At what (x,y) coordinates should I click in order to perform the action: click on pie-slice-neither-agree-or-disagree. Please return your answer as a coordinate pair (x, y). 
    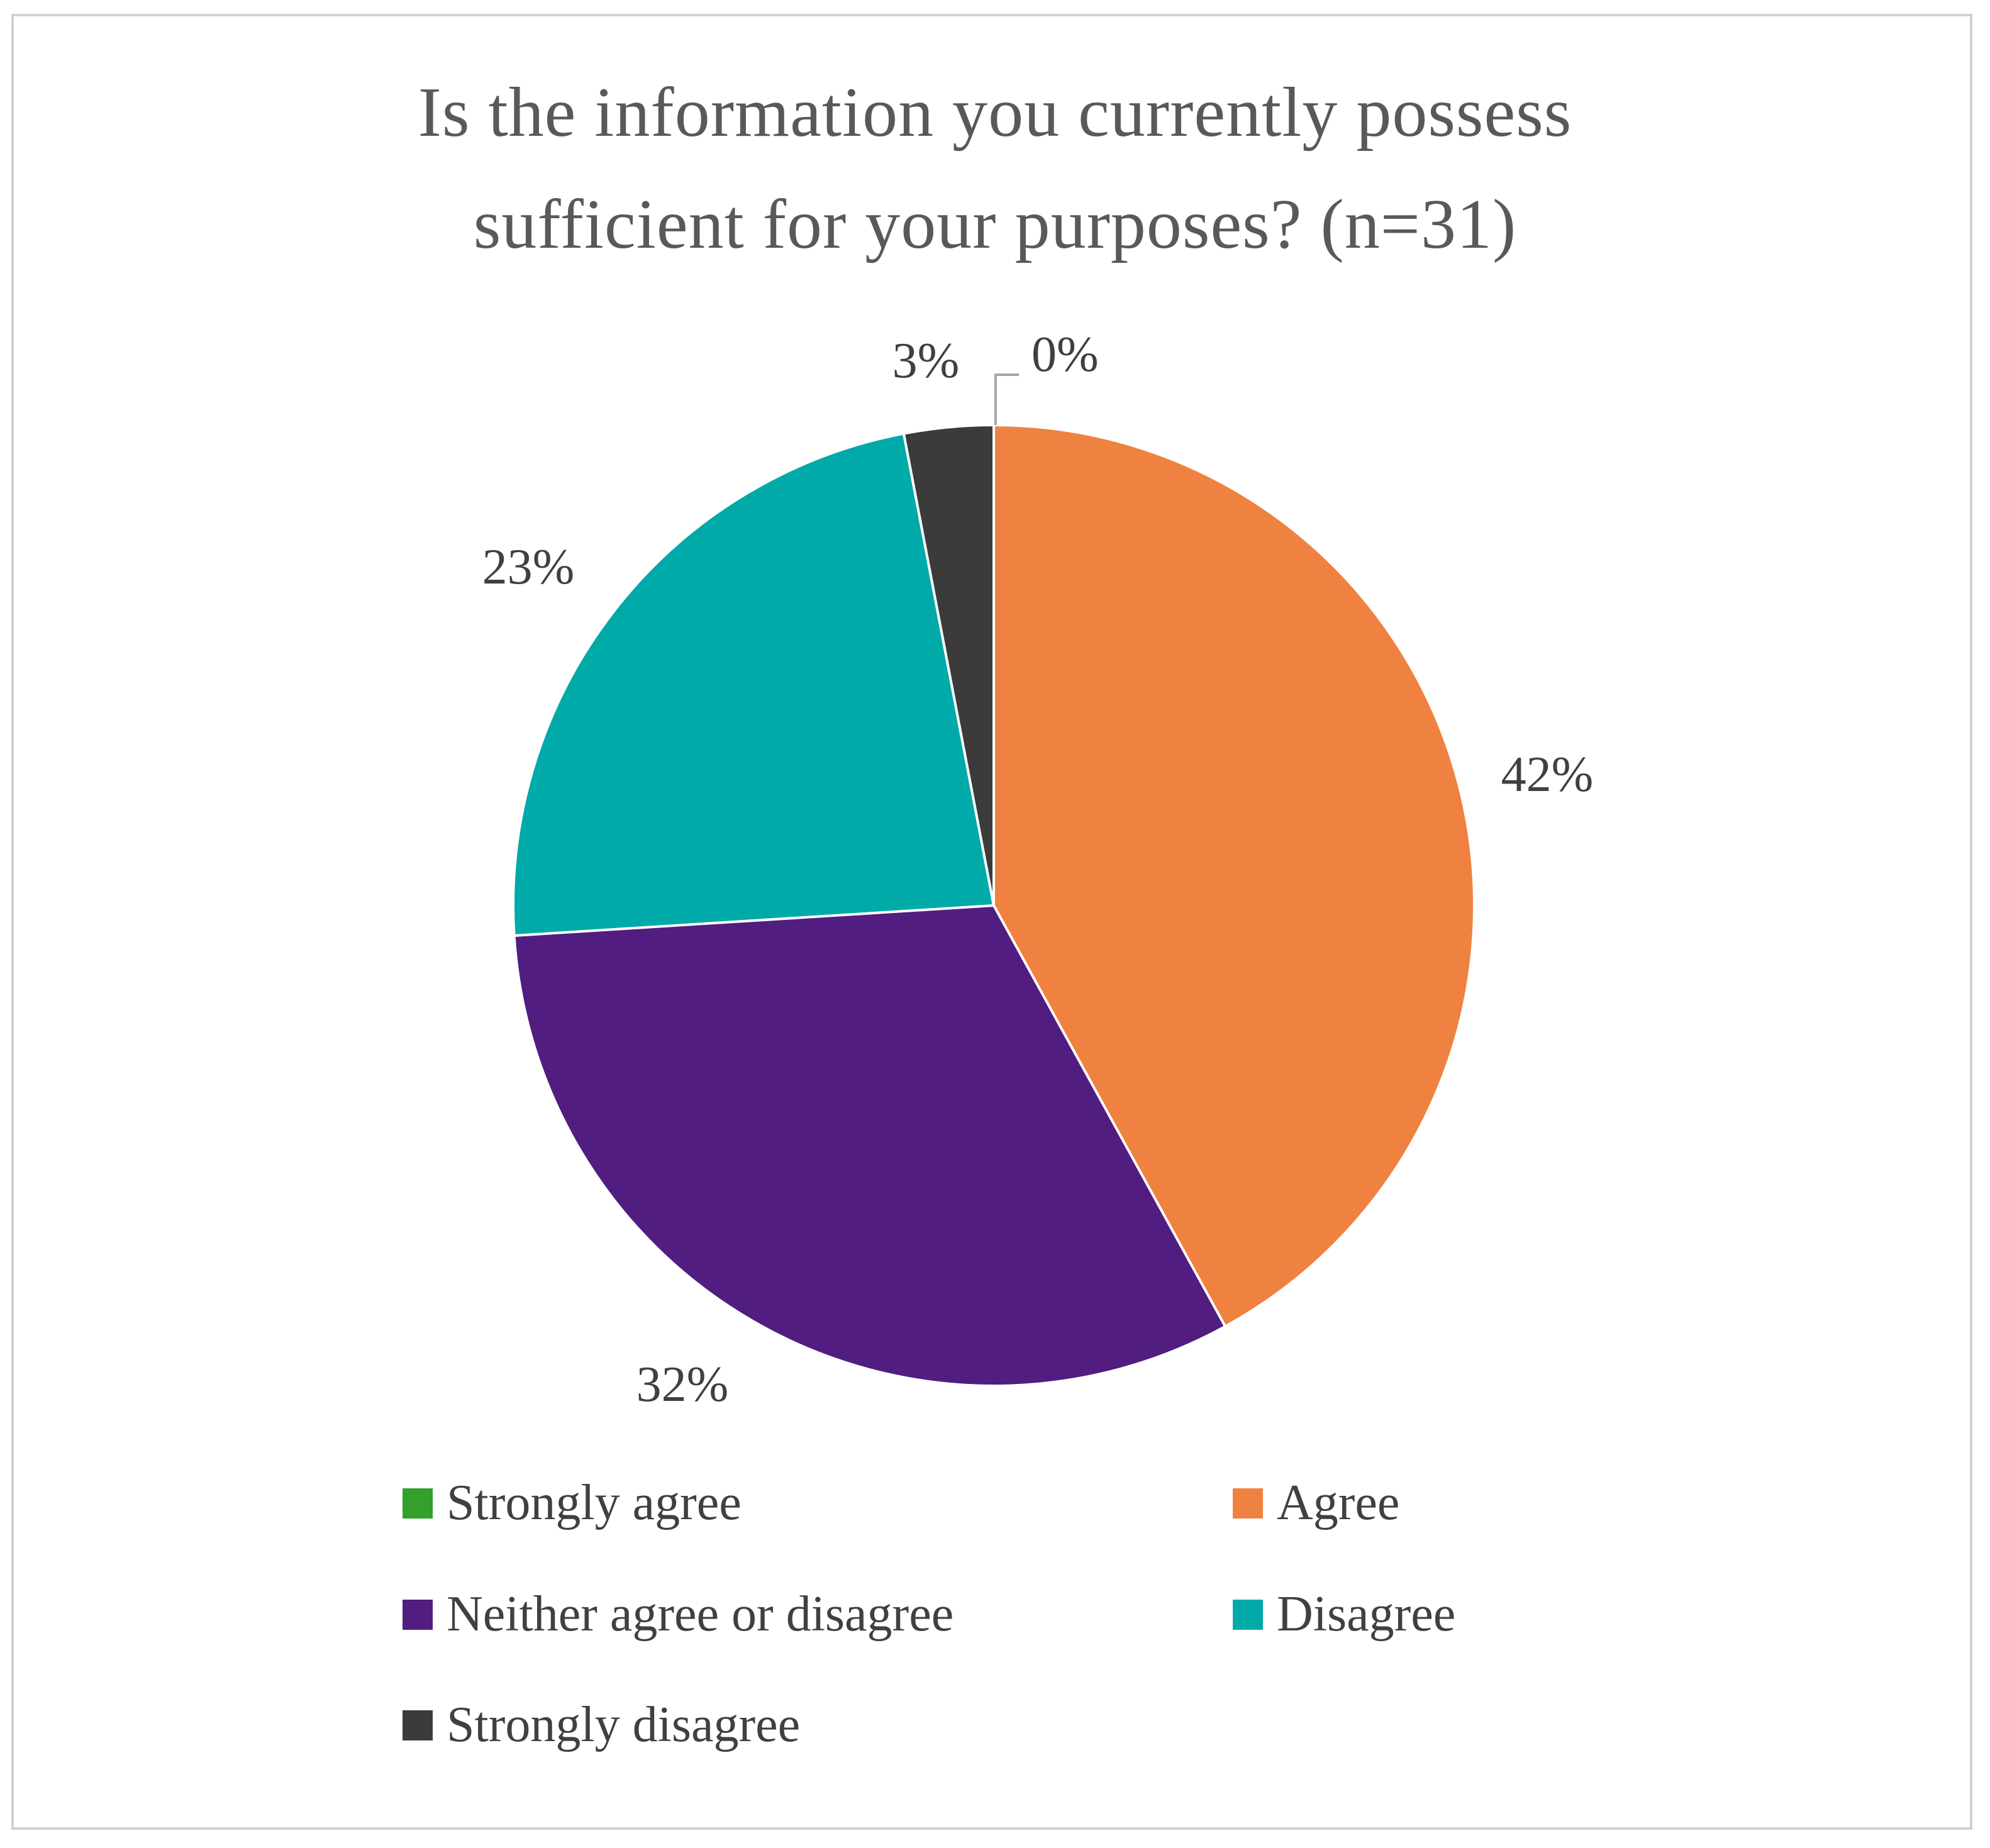
    Looking at the image, I should click on (870, 1146).